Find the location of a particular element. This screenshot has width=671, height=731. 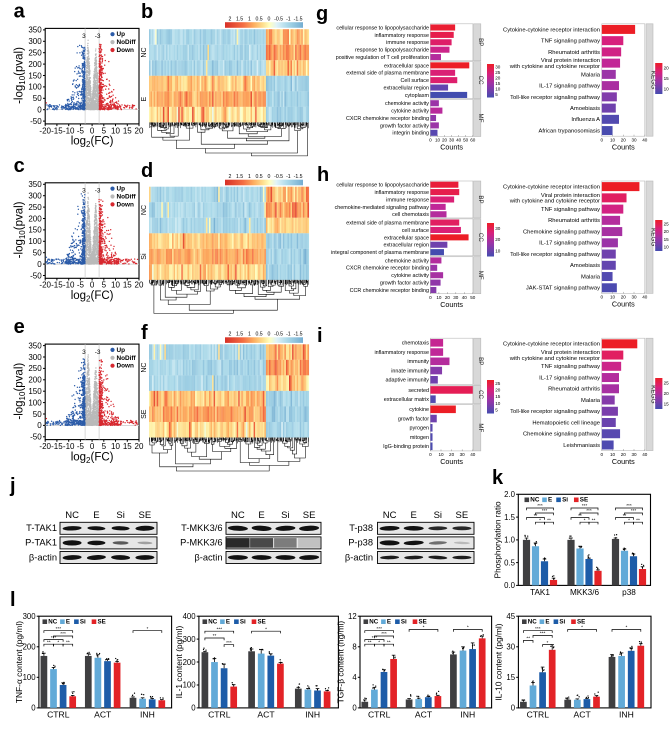

svg-text: Up is located at coordinates (121, 350).